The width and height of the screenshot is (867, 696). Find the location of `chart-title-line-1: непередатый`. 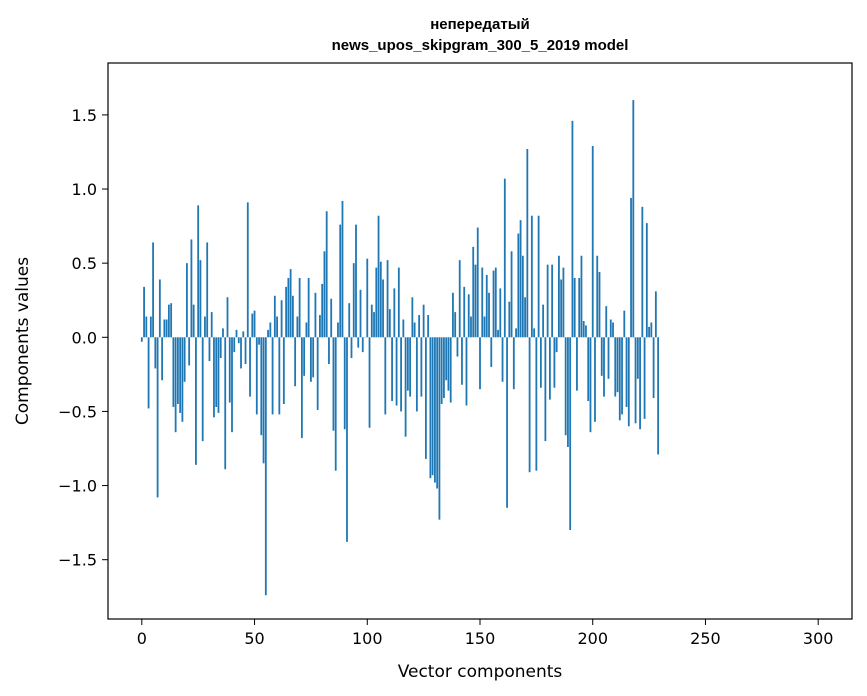

chart-title-line-1: непередатый is located at coordinates (480, 24).